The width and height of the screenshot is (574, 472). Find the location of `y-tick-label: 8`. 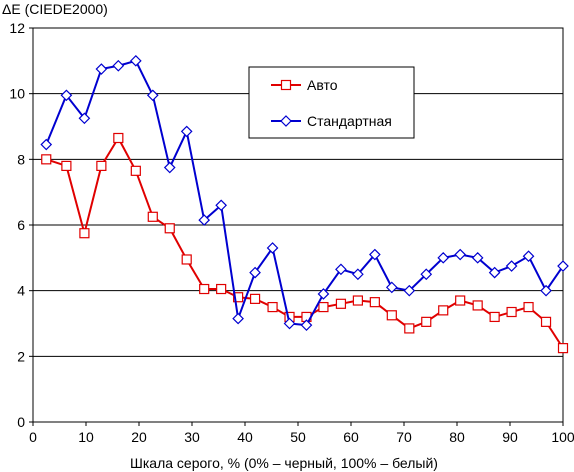

y-tick-label: 8 is located at coordinates (21, 159).